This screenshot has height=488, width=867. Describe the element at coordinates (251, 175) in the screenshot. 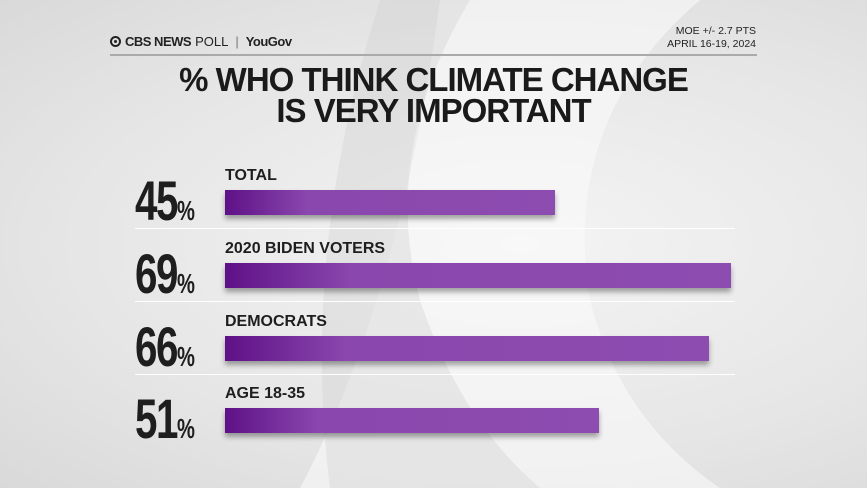

I see `category-label: TOTAL` at that location.